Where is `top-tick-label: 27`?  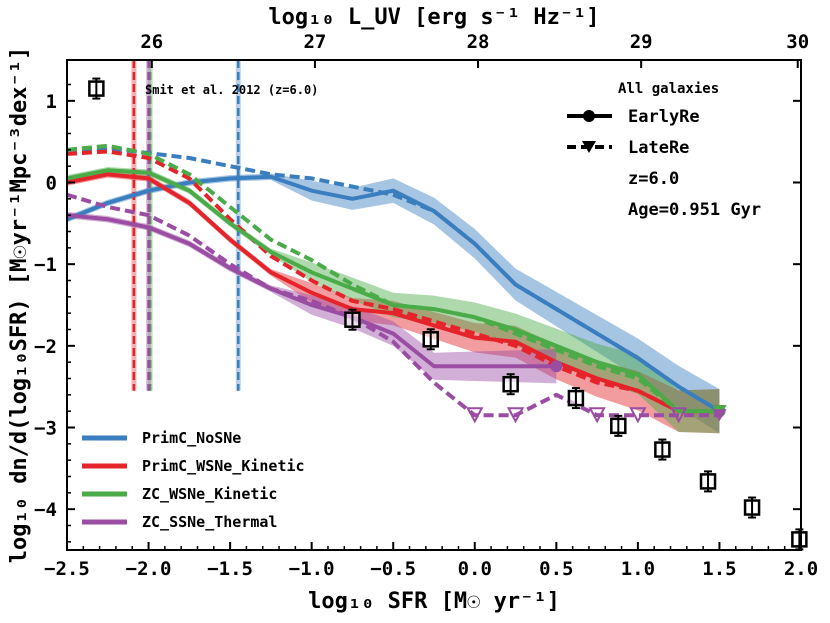
top-tick-label: 27 is located at coordinates (314, 42).